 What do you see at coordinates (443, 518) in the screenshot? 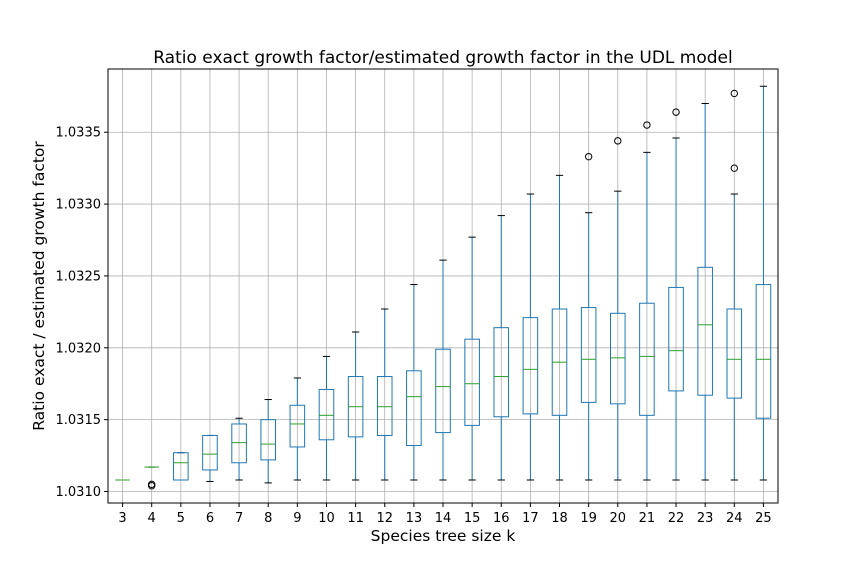
I see `x-tick-label: 14` at bounding box center [443, 518].